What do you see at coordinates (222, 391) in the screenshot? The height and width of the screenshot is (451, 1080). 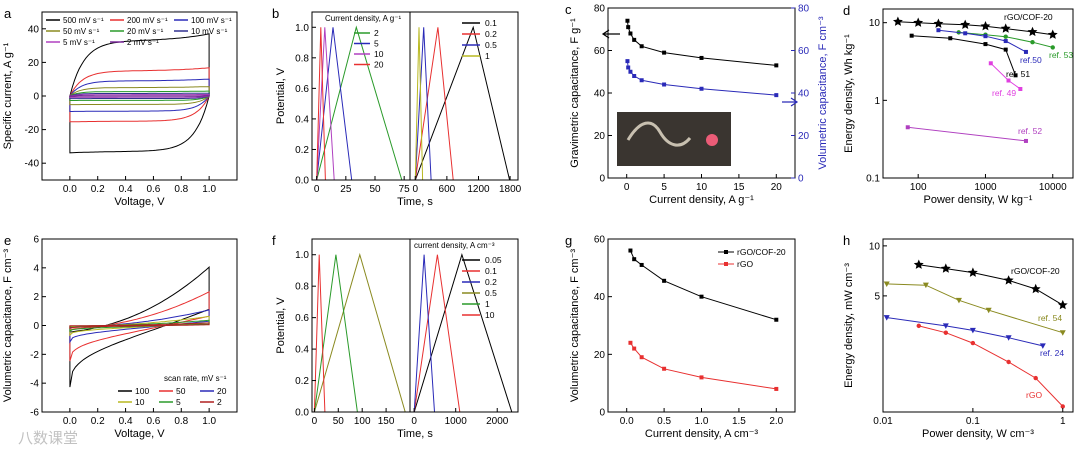 I see `legend-label-e: 20` at bounding box center [222, 391].